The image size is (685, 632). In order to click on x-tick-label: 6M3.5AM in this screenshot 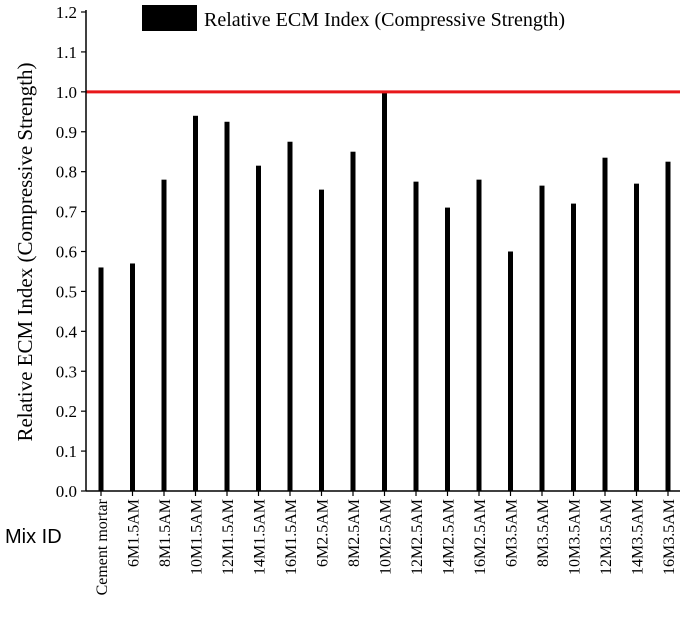, I will do `click(512, 533)`.